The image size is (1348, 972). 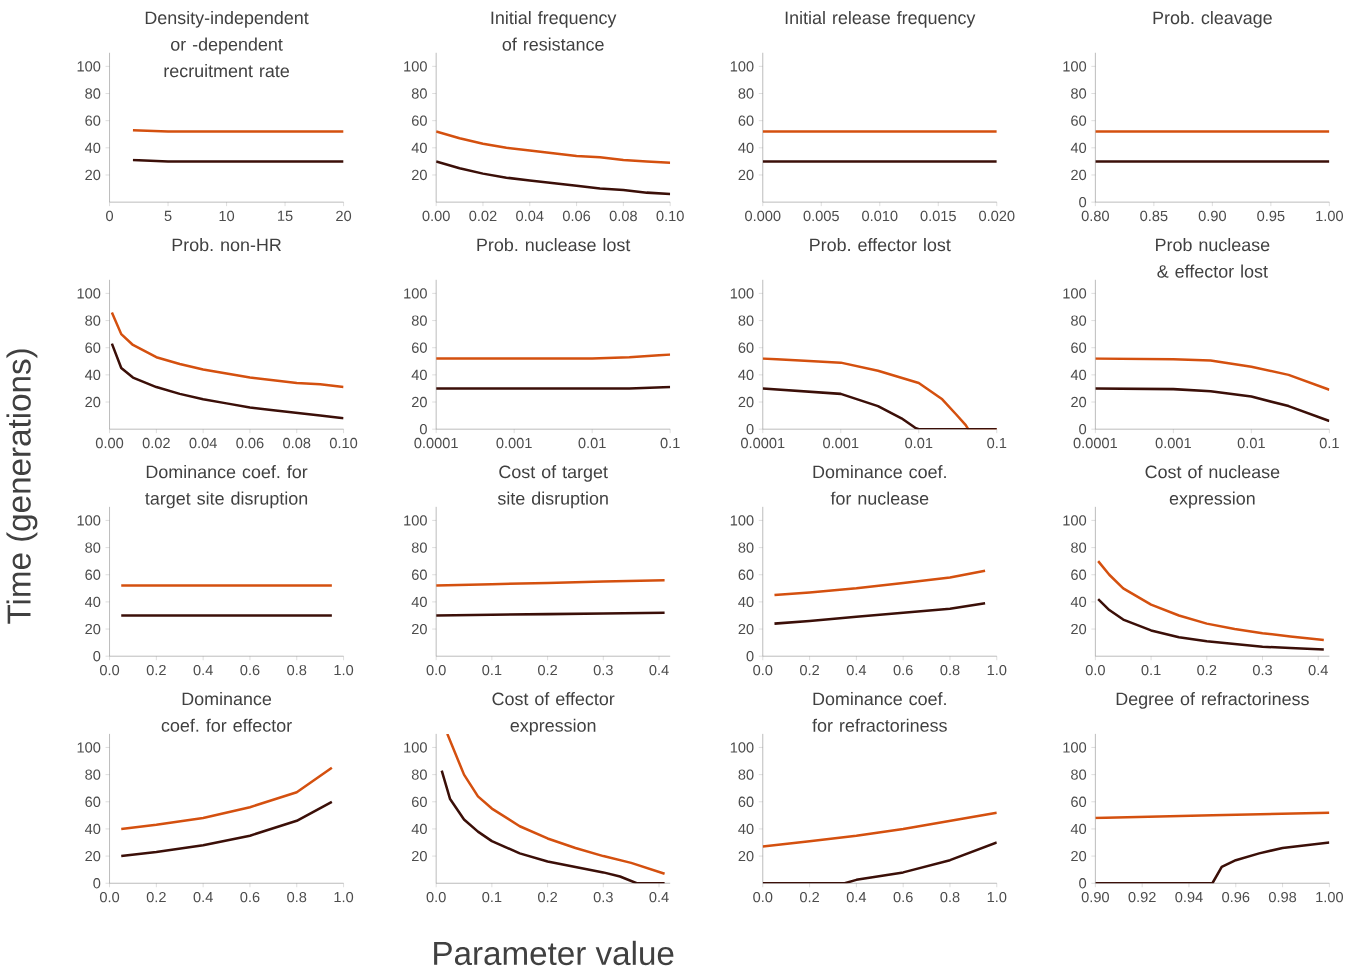 What do you see at coordinates (227, 216) in the screenshot?
I see `x-tick-label: 10` at bounding box center [227, 216].